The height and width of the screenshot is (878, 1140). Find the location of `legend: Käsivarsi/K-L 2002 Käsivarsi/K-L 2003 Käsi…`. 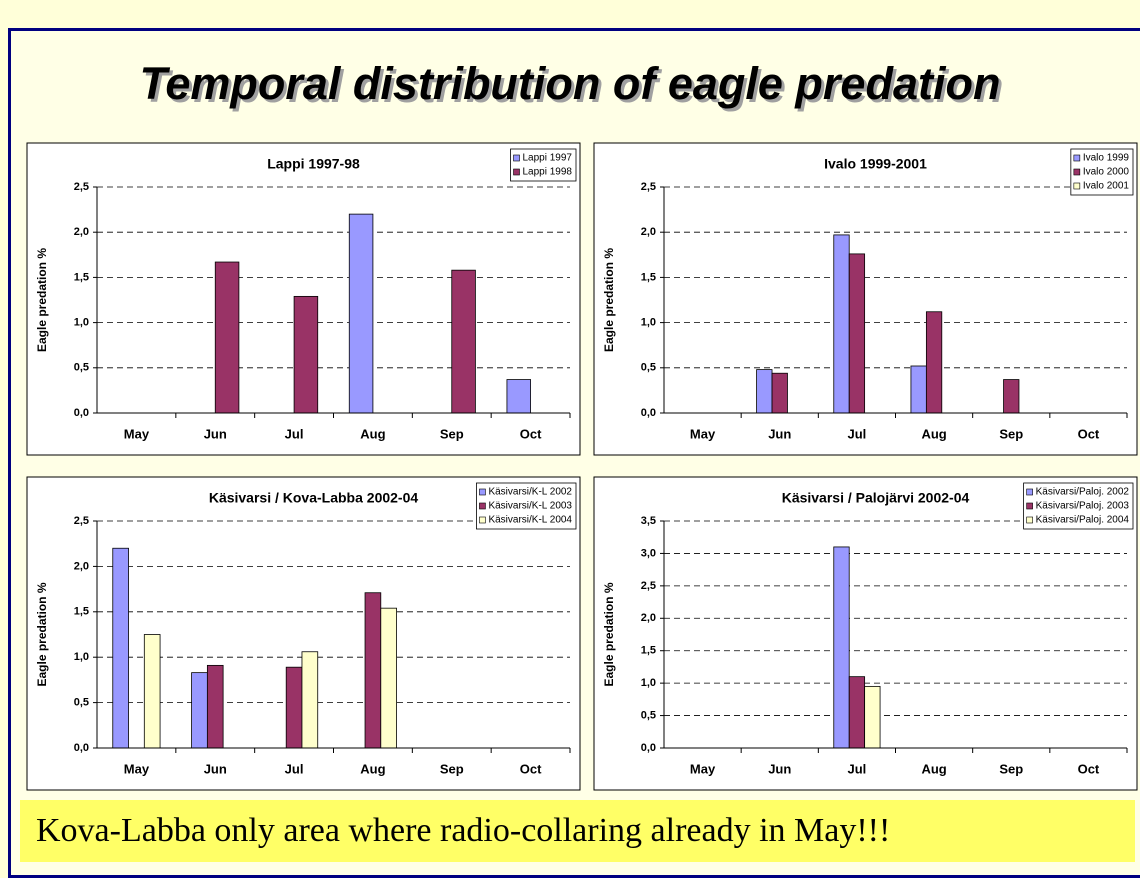

legend: Käsivarsi/K-L 2002 Käsivarsi/K-L 2003 Käsi… is located at coordinates (526, 506).